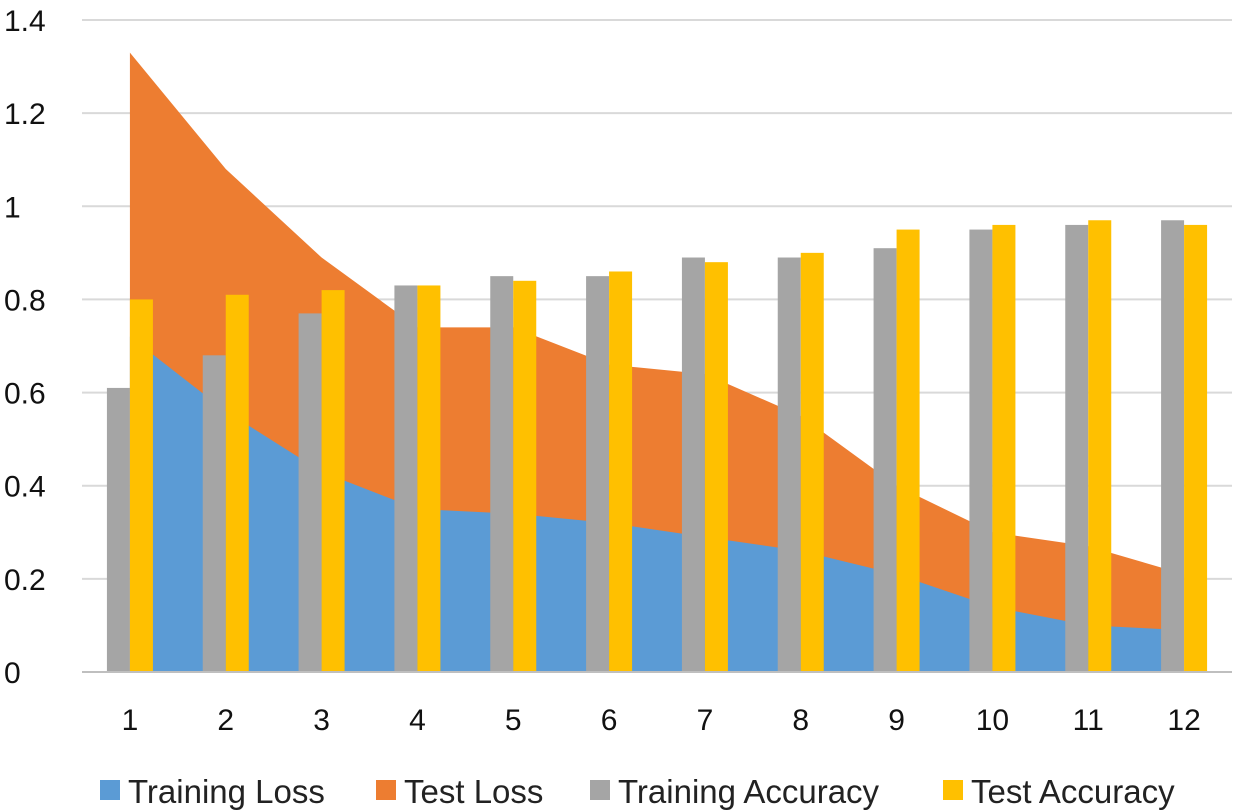 This screenshot has height=812, width=1250. I want to click on test-accuracy-legend-label: Test Accuracy, so click(1073, 791).